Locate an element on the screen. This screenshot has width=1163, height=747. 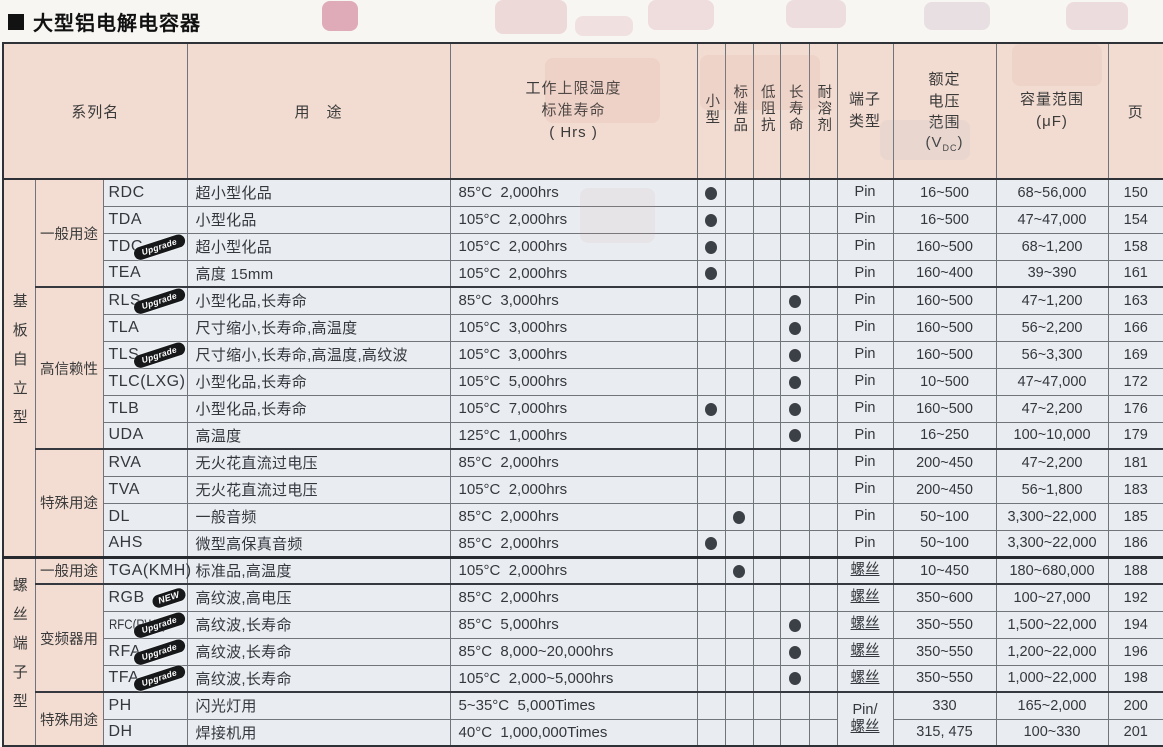
page-cell: 150 is located at coordinates (1135, 192).